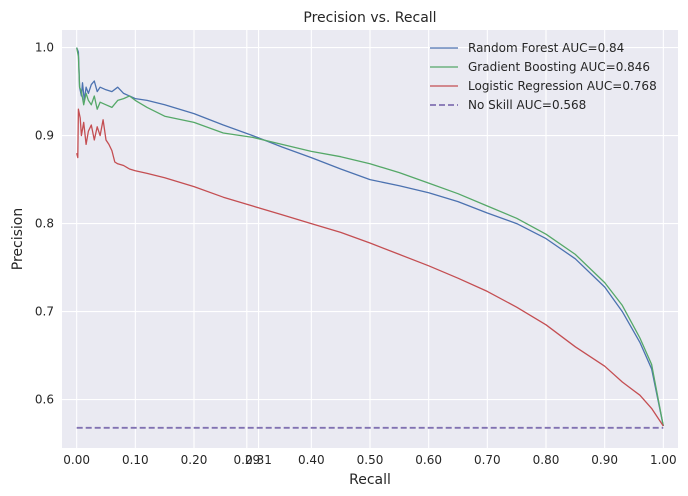 The width and height of the screenshot is (688, 496). What do you see at coordinates (246, 460) in the screenshot?
I see `x-tick-label: 0.29` at bounding box center [246, 460].